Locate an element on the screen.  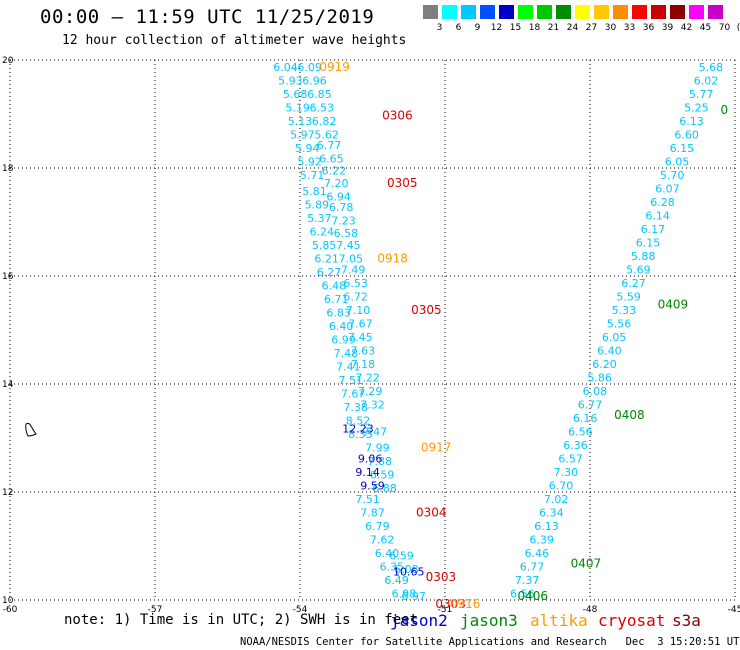
data-point-label: 7.41 is located at coordinates (348, 367).